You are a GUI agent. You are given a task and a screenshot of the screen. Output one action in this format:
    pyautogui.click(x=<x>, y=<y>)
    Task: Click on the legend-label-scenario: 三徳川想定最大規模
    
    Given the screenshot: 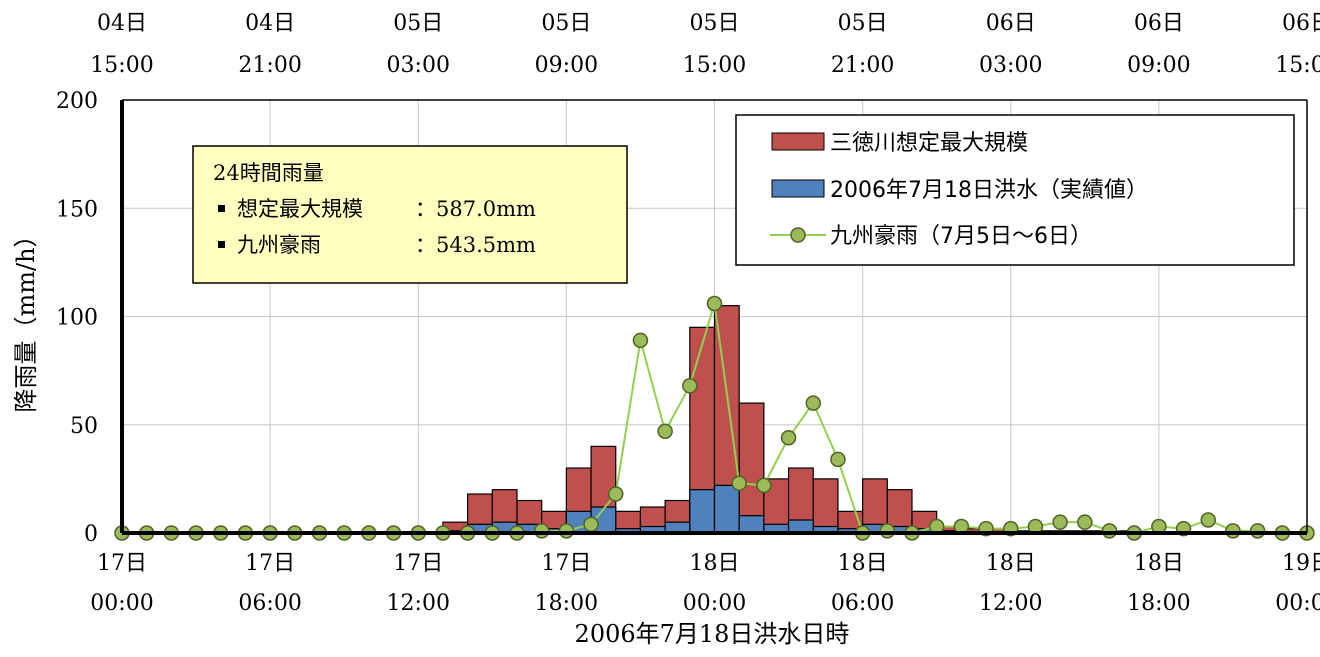 What is the action you would take?
    pyautogui.click(x=929, y=143)
    